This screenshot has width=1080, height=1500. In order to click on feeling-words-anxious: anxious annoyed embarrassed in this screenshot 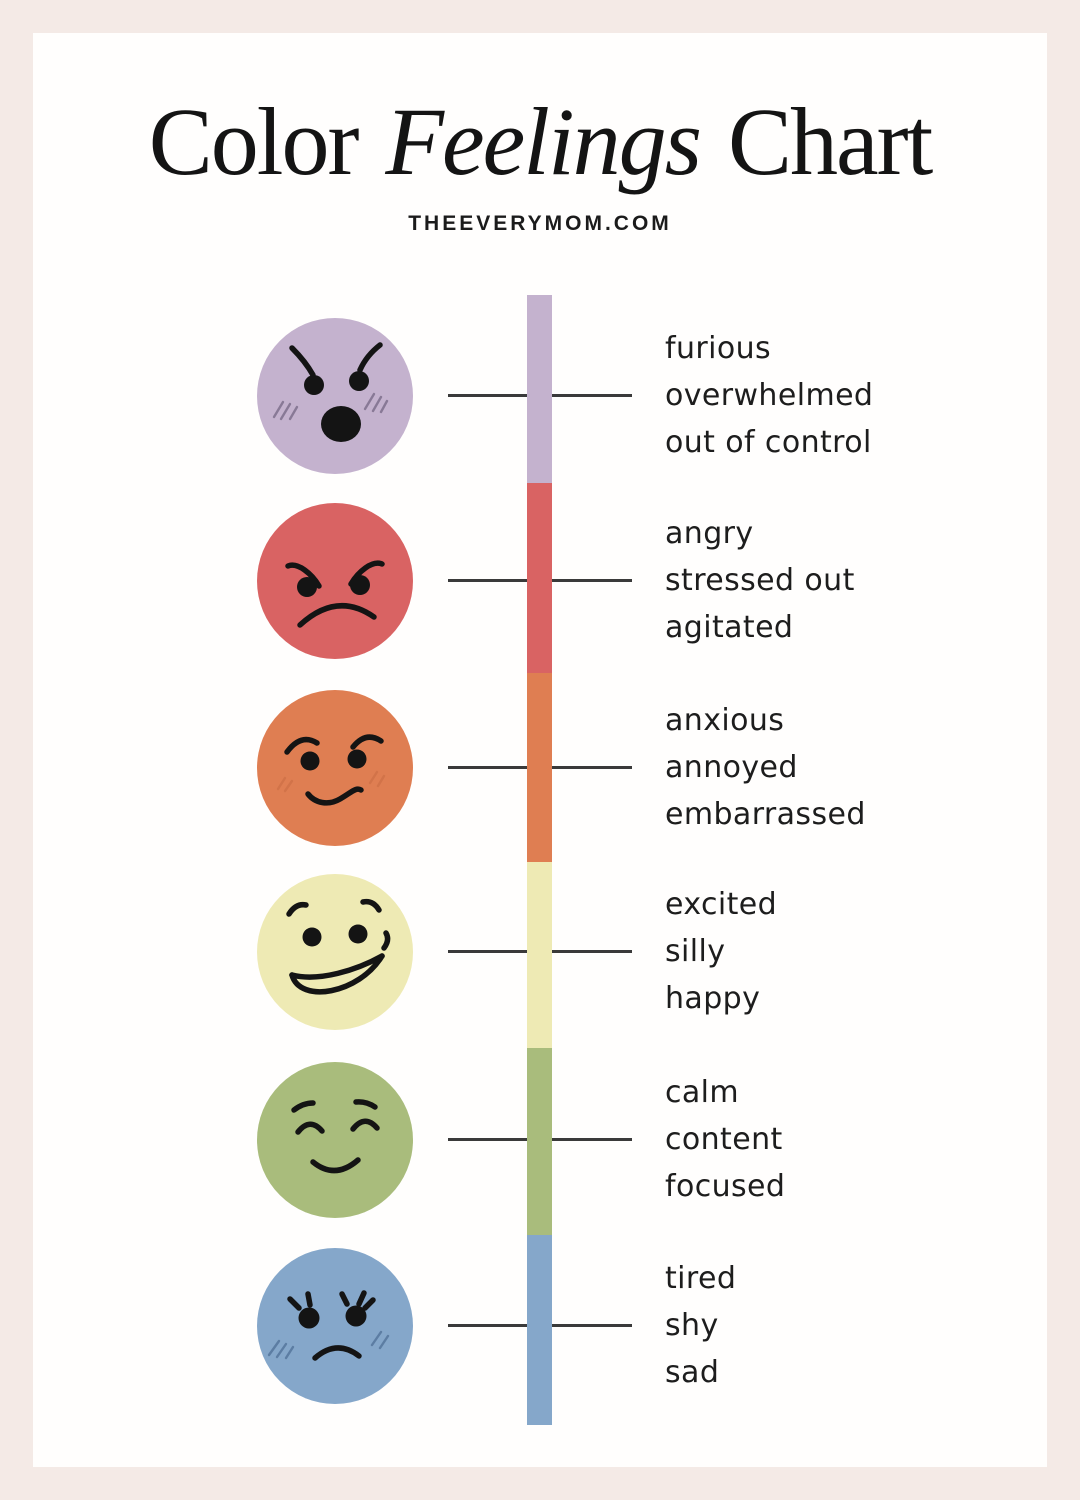, I will do `click(765, 767)`.